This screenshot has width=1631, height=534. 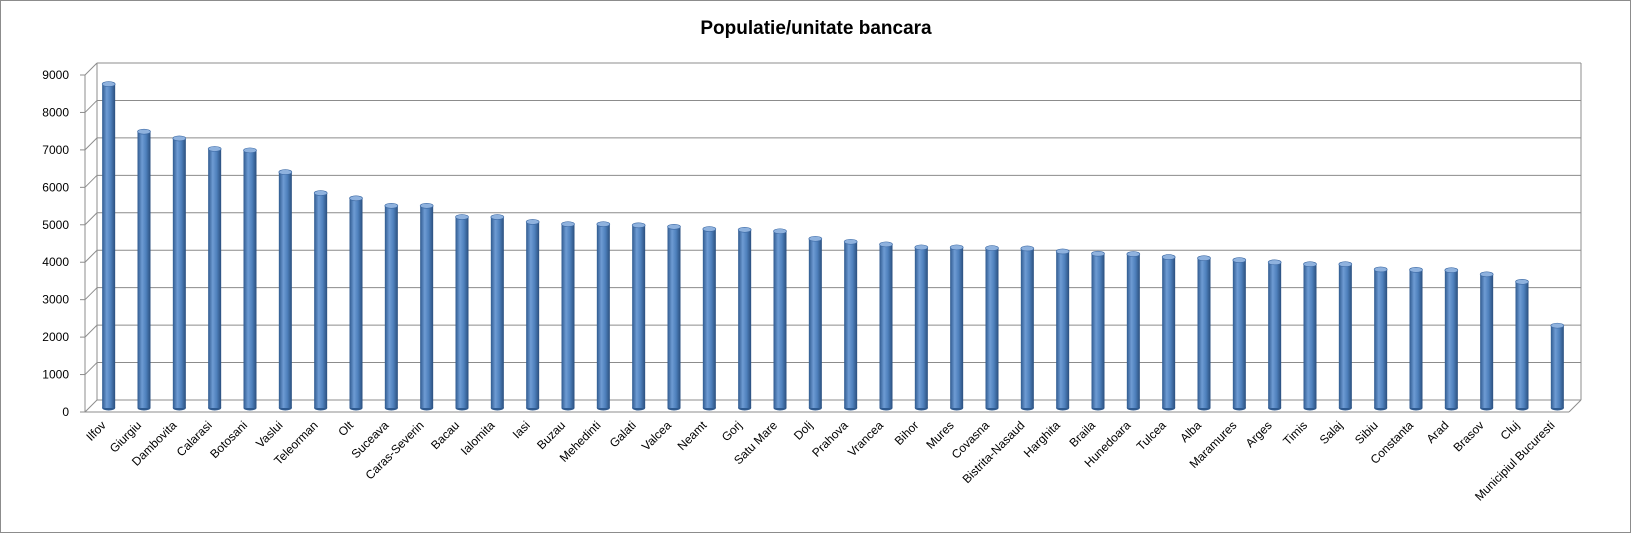 What do you see at coordinates (692, 435) in the screenshot?
I see `x-category-label: Neamt` at bounding box center [692, 435].